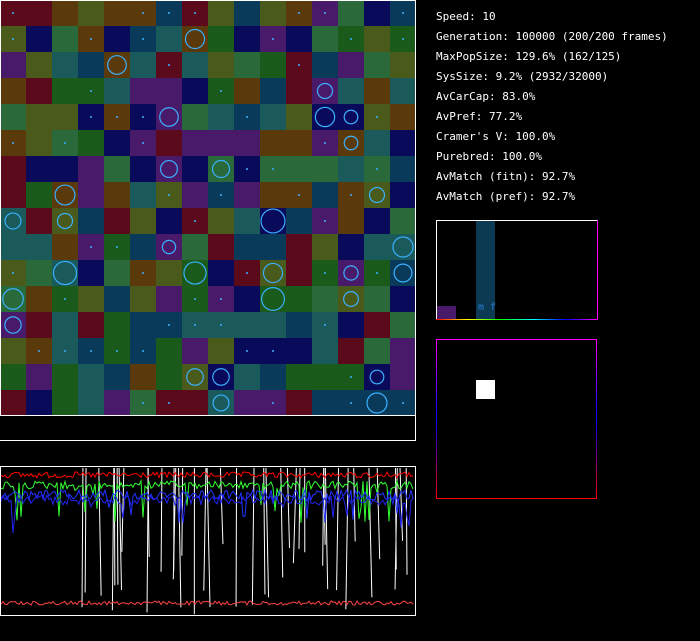 Image resolution: width=700 pixels, height=641 pixels. What do you see at coordinates (489, 156) in the screenshot?
I see `stat-line: Purebred: 100.0%` at bounding box center [489, 156].